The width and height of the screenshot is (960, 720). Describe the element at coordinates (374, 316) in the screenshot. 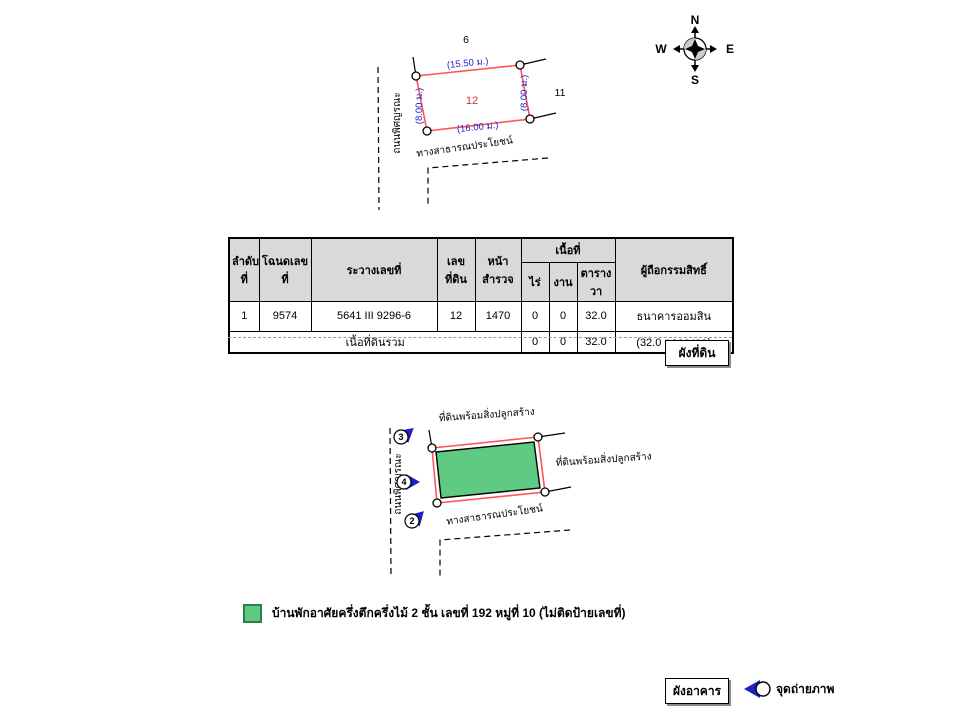

I see `cell-sheet-no: 5641 III 9296-6` at that location.